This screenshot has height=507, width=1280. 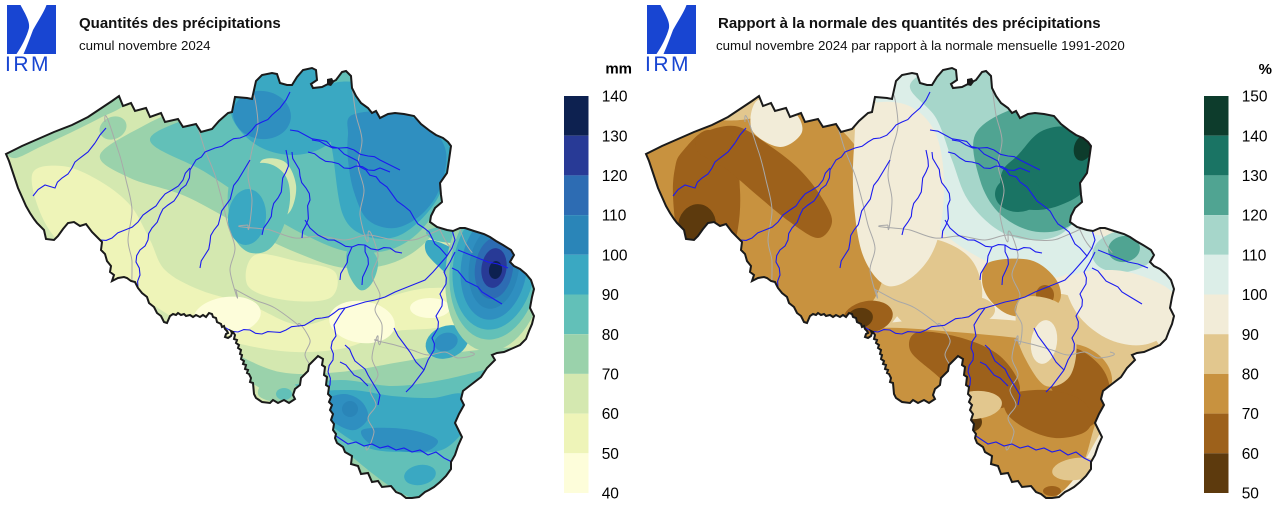 What do you see at coordinates (611, 494) in the screenshot?
I see `svg-text: 40` at bounding box center [611, 494].